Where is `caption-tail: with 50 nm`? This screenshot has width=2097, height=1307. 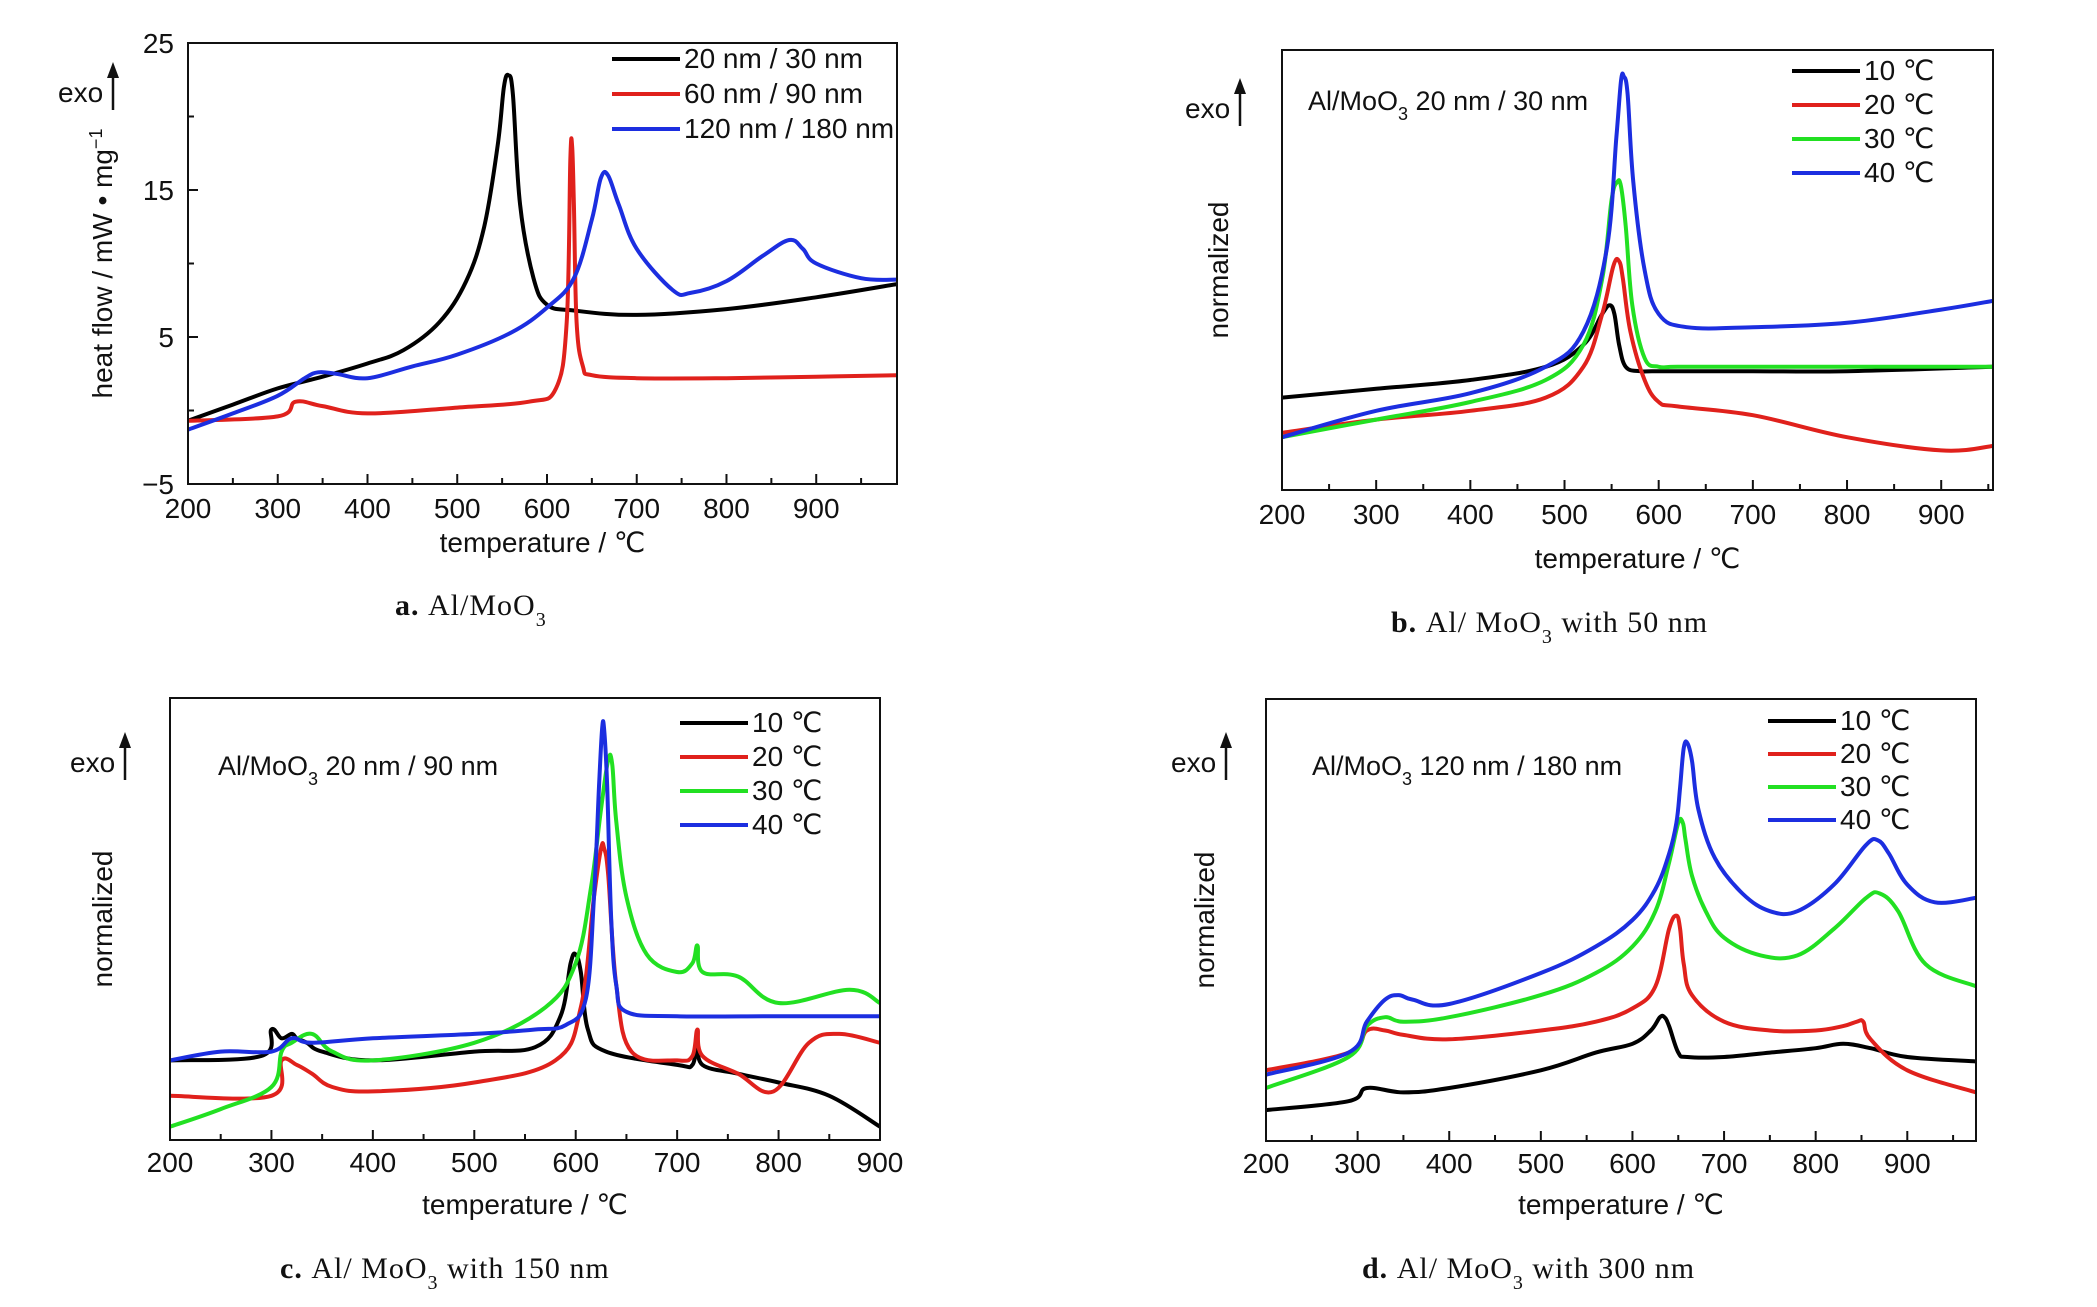
caption-tail: with 50 nm is located at coordinates (1630, 622).